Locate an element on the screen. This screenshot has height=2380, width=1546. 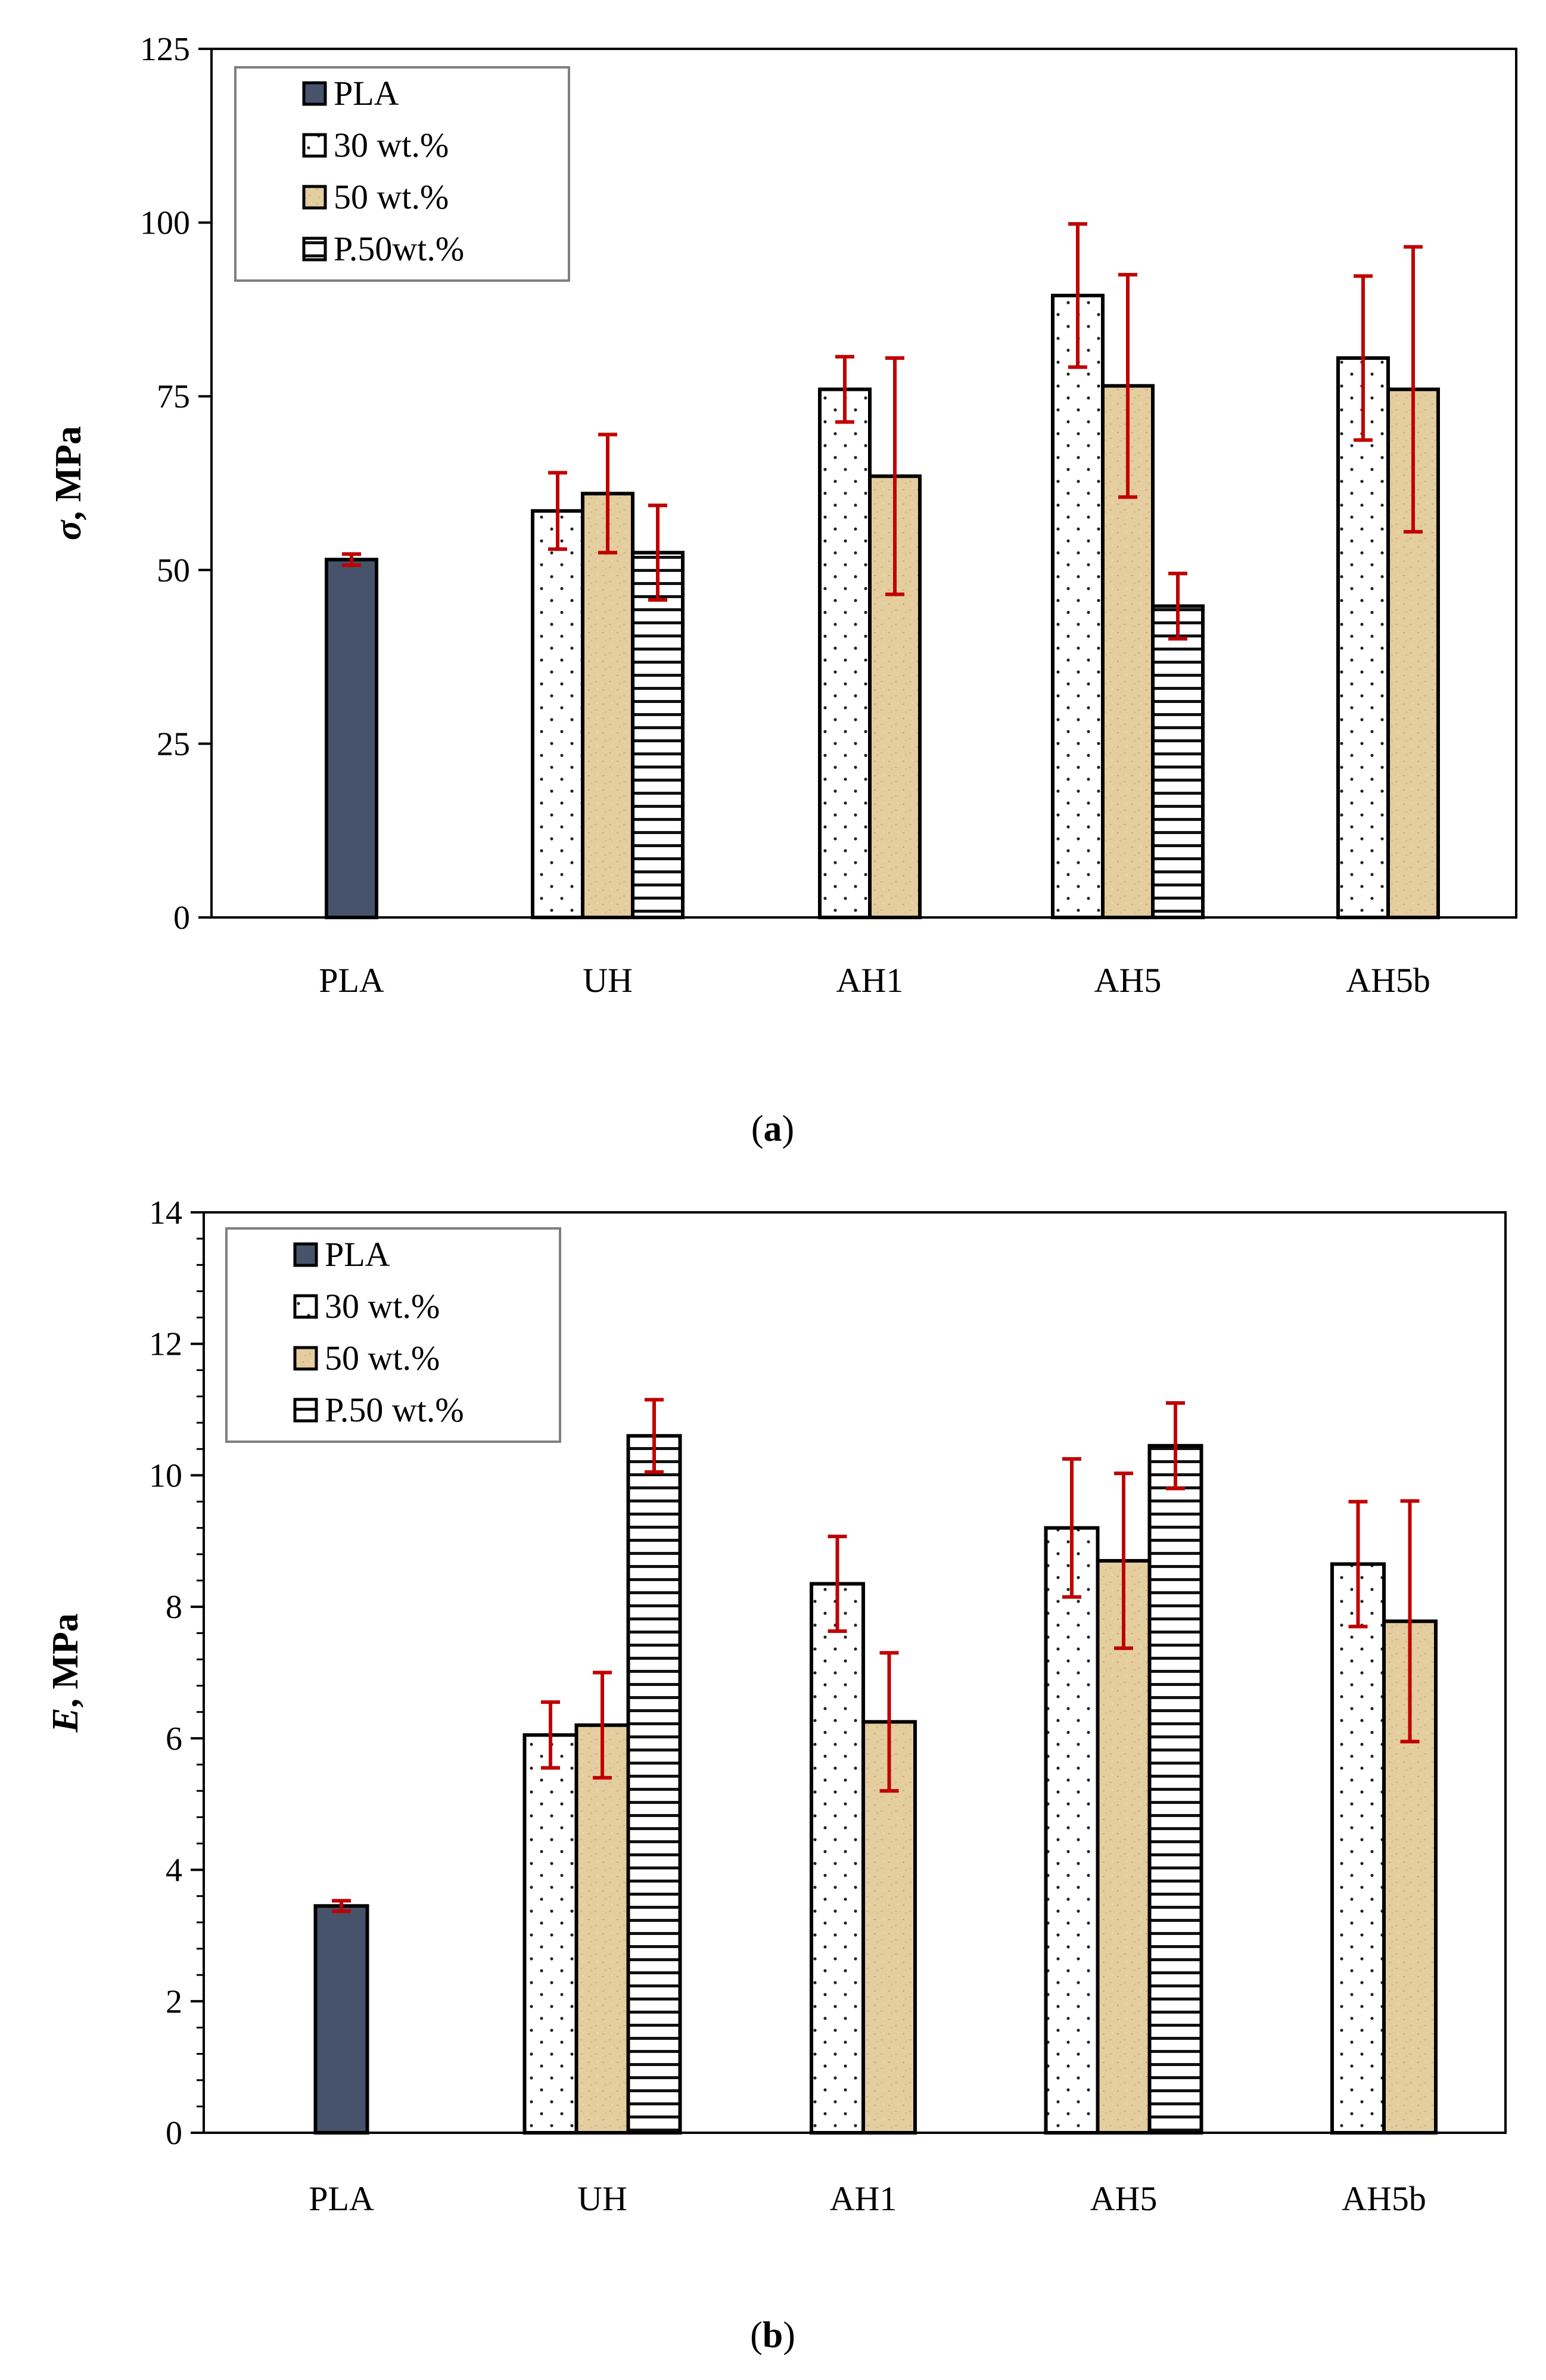
legend-label-p-50wt: P.50wt.% is located at coordinates (399, 248).